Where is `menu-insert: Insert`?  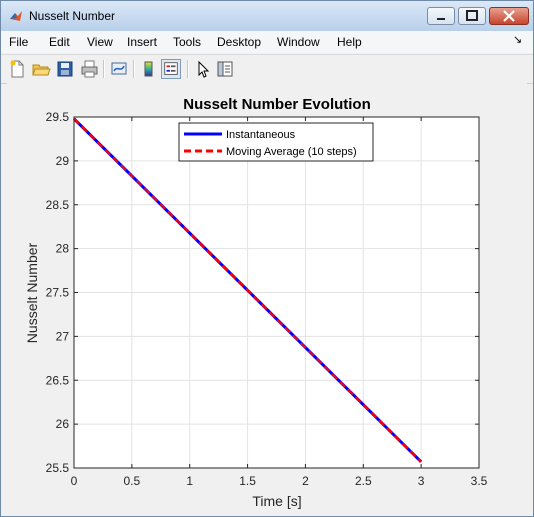 menu-insert: Insert is located at coordinates (142, 42).